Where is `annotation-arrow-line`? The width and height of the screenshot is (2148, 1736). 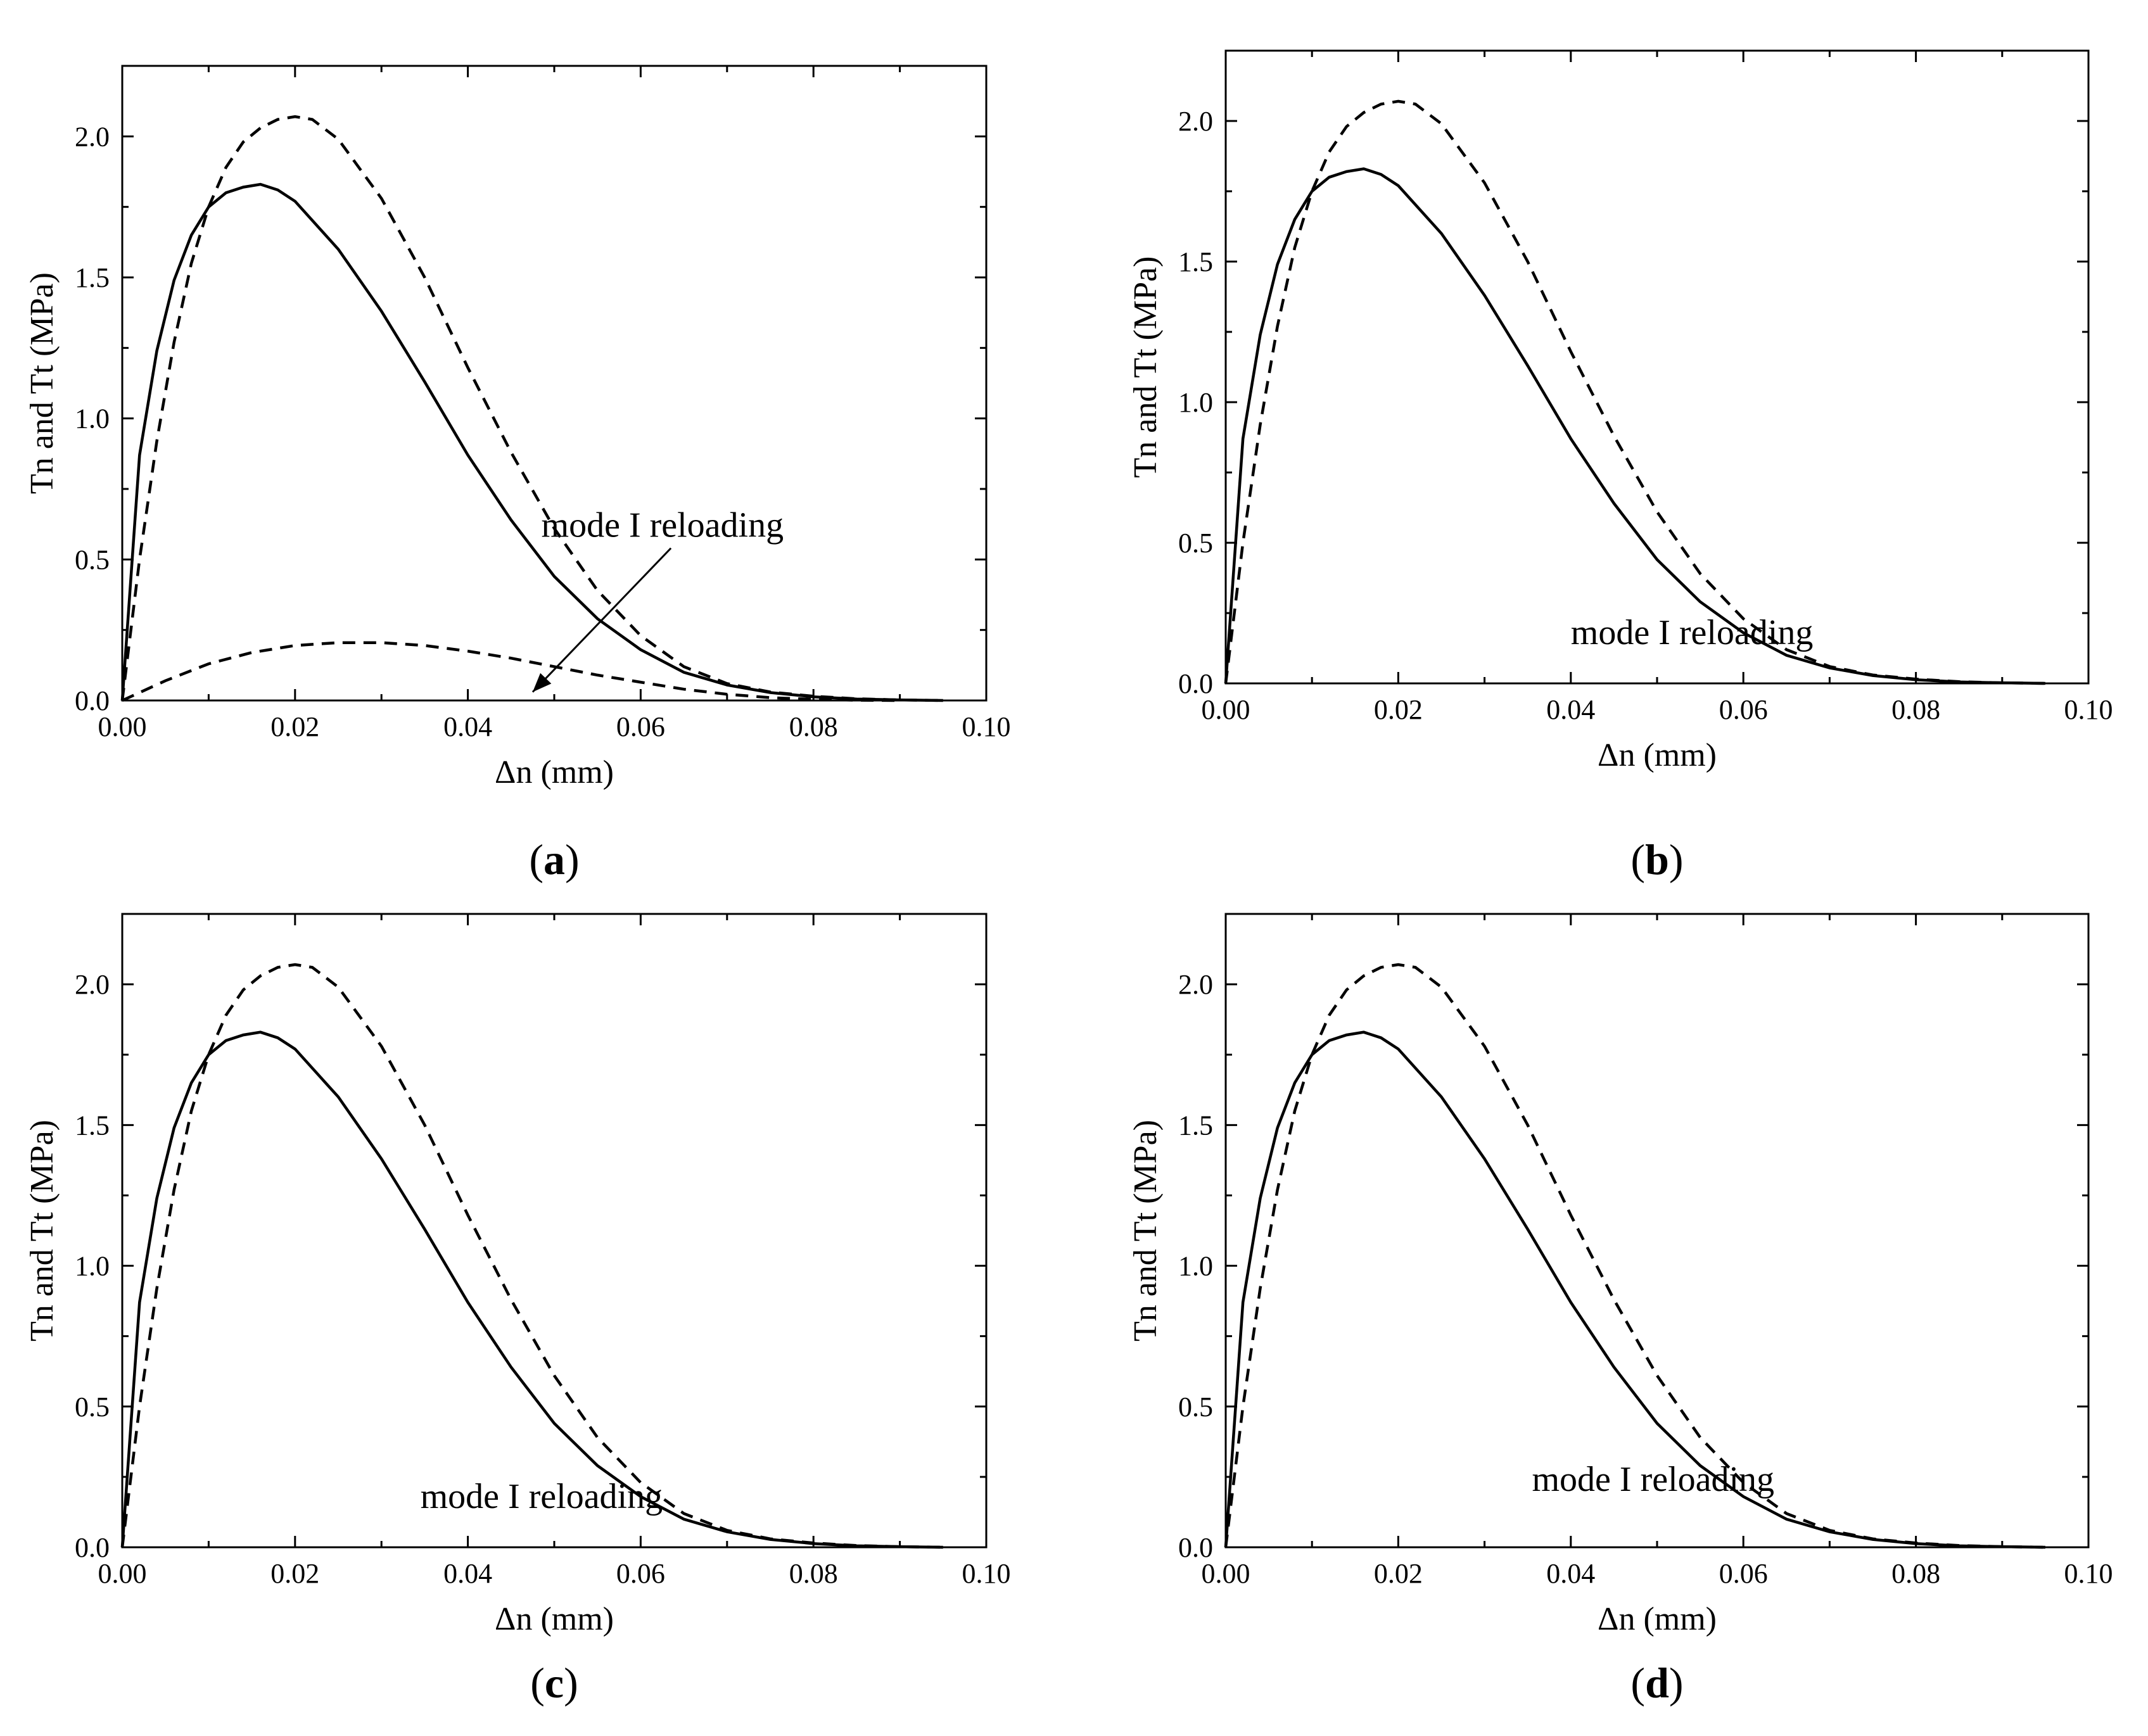
annotation-arrow-line is located at coordinates (601, 620).